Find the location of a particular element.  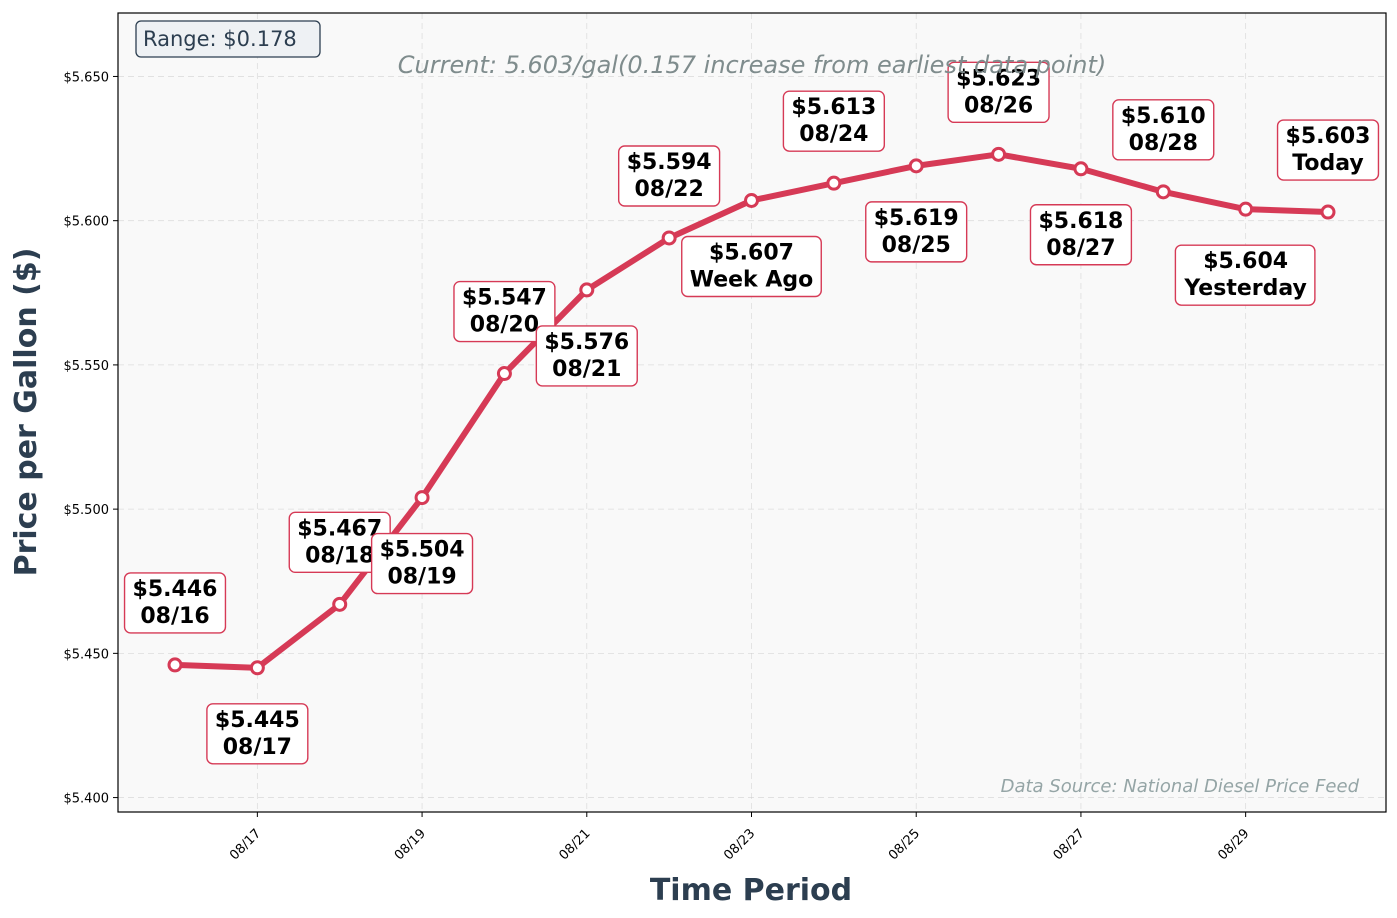

data-label-line: $5.467 is located at coordinates (339, 528).